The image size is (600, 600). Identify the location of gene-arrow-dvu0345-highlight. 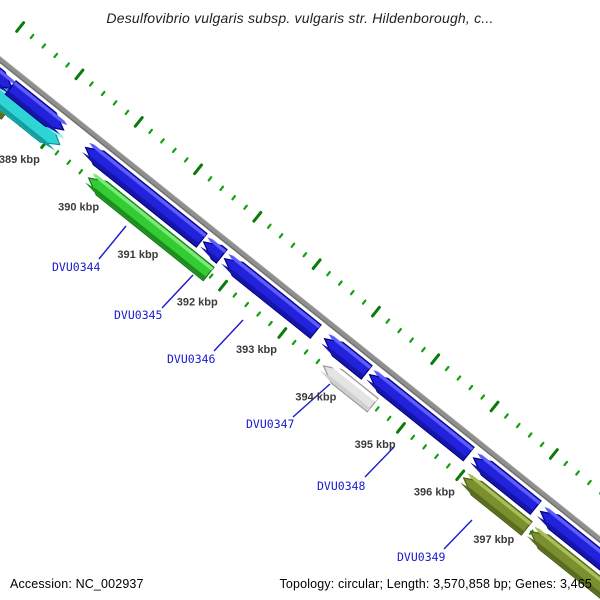
(217, 245).